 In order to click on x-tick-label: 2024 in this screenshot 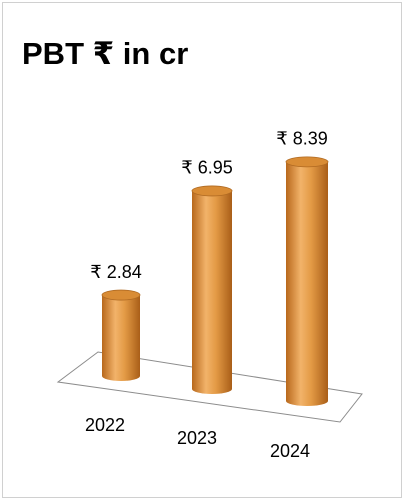, I will do `click(290, 451)`.